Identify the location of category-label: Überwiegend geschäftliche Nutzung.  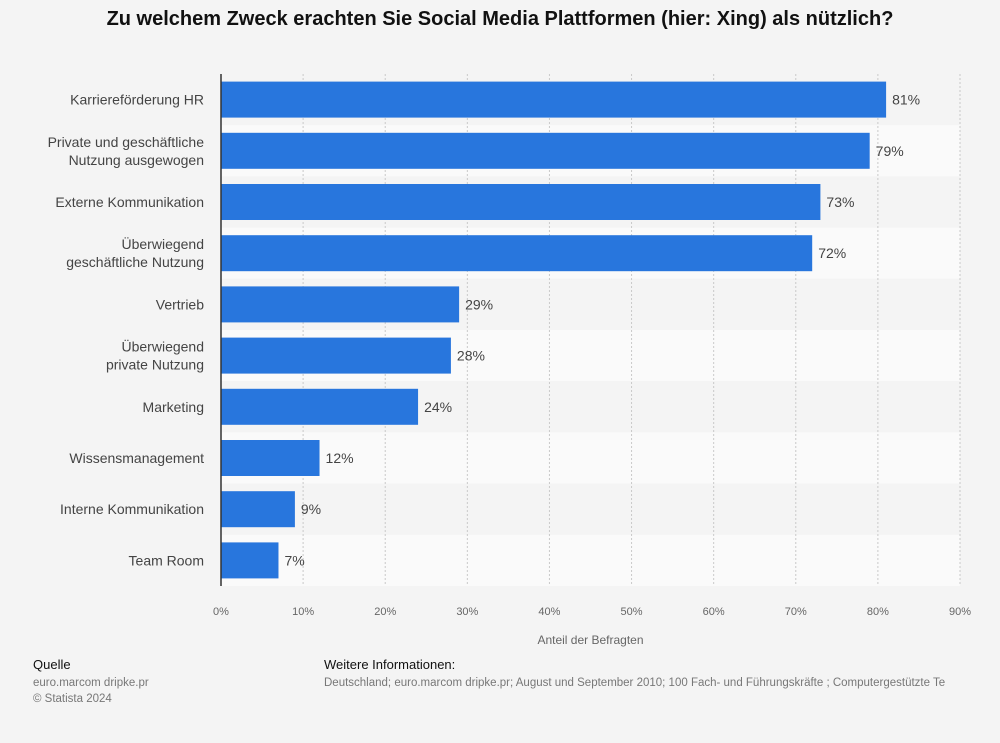
(135, 252).